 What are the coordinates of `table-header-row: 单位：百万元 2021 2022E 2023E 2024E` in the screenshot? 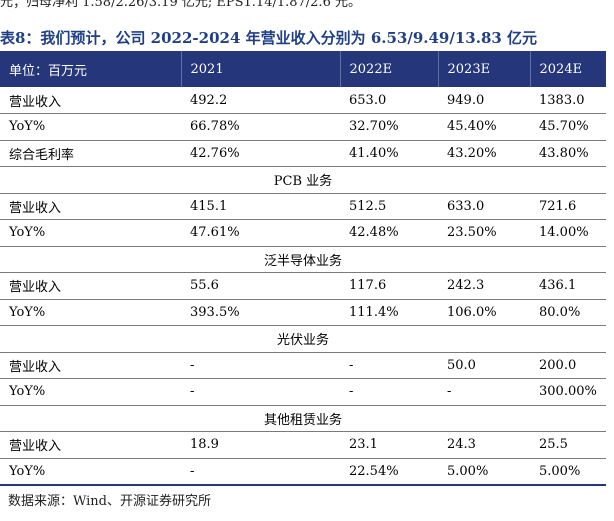 It's located at (303, 69).